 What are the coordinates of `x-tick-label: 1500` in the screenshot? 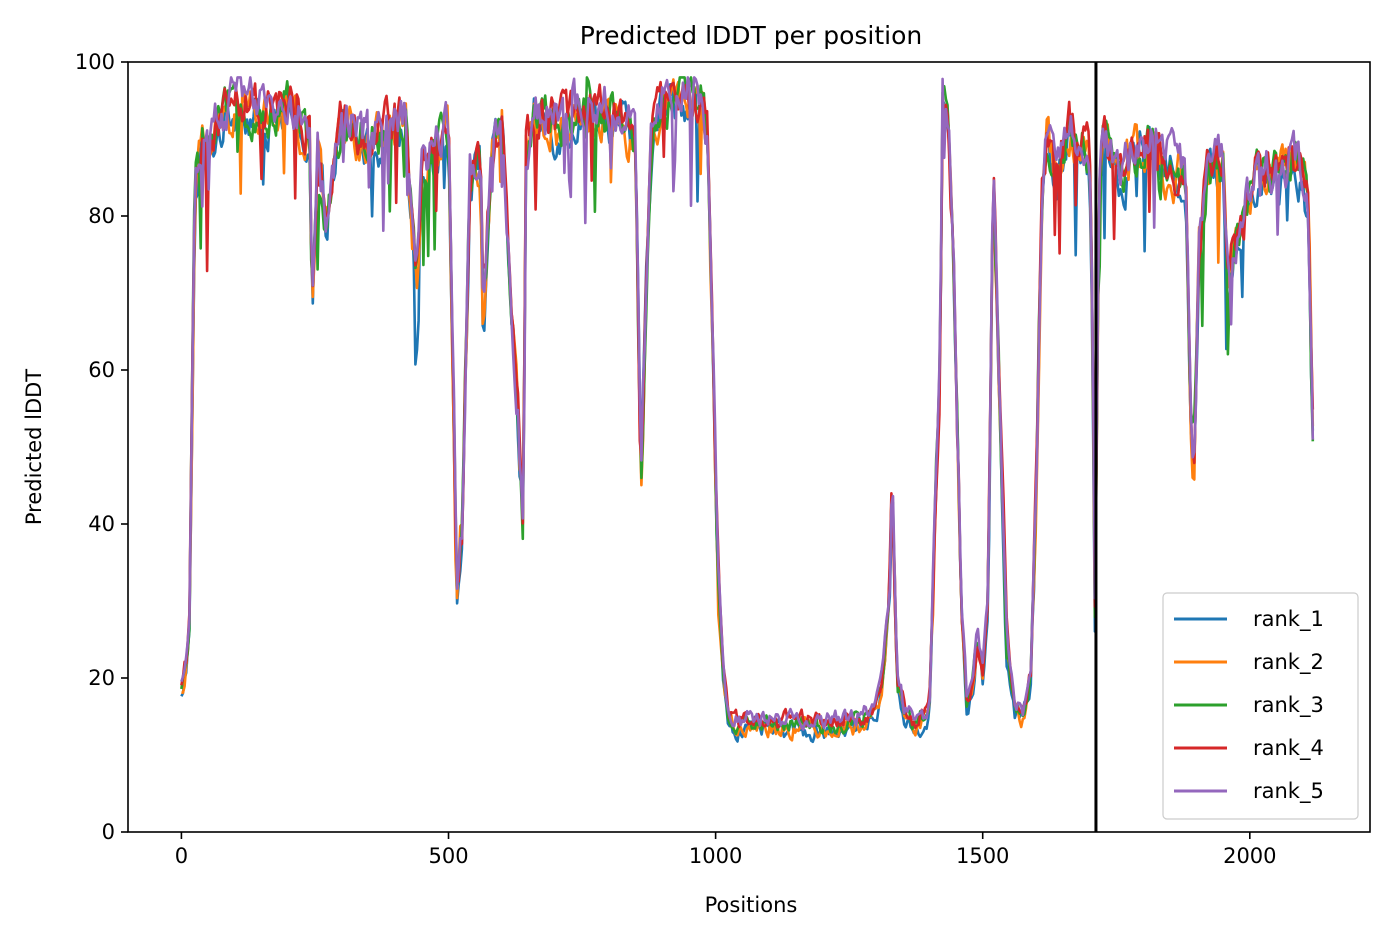 It's located at (982, 856).